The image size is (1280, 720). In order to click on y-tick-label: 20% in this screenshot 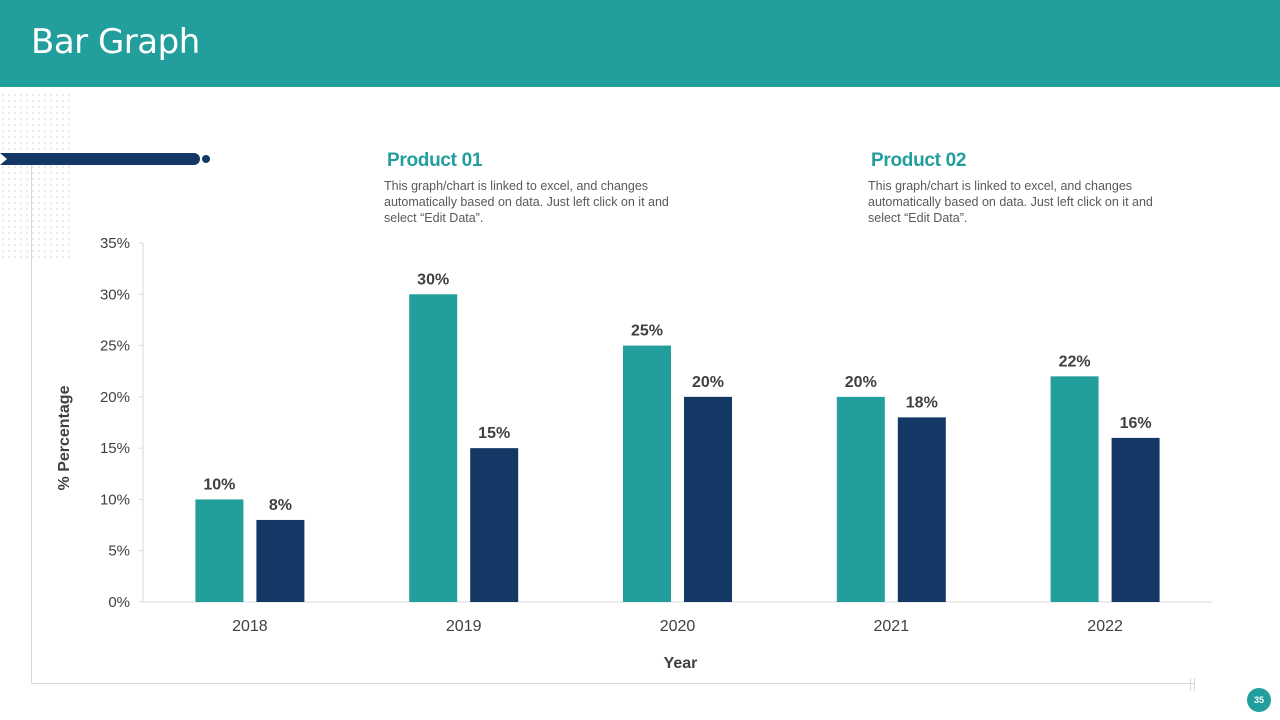, I will do `click(115, 397)`.